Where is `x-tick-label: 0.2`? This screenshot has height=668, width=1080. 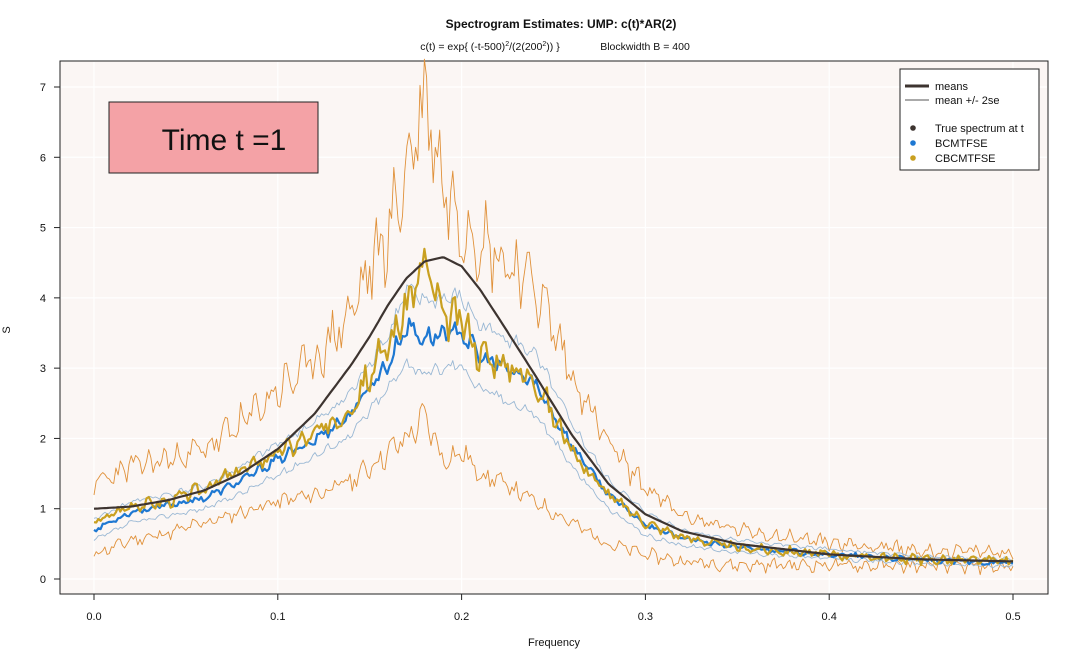 x-tick-label: 0.2 is located at coordinates (461, 617).